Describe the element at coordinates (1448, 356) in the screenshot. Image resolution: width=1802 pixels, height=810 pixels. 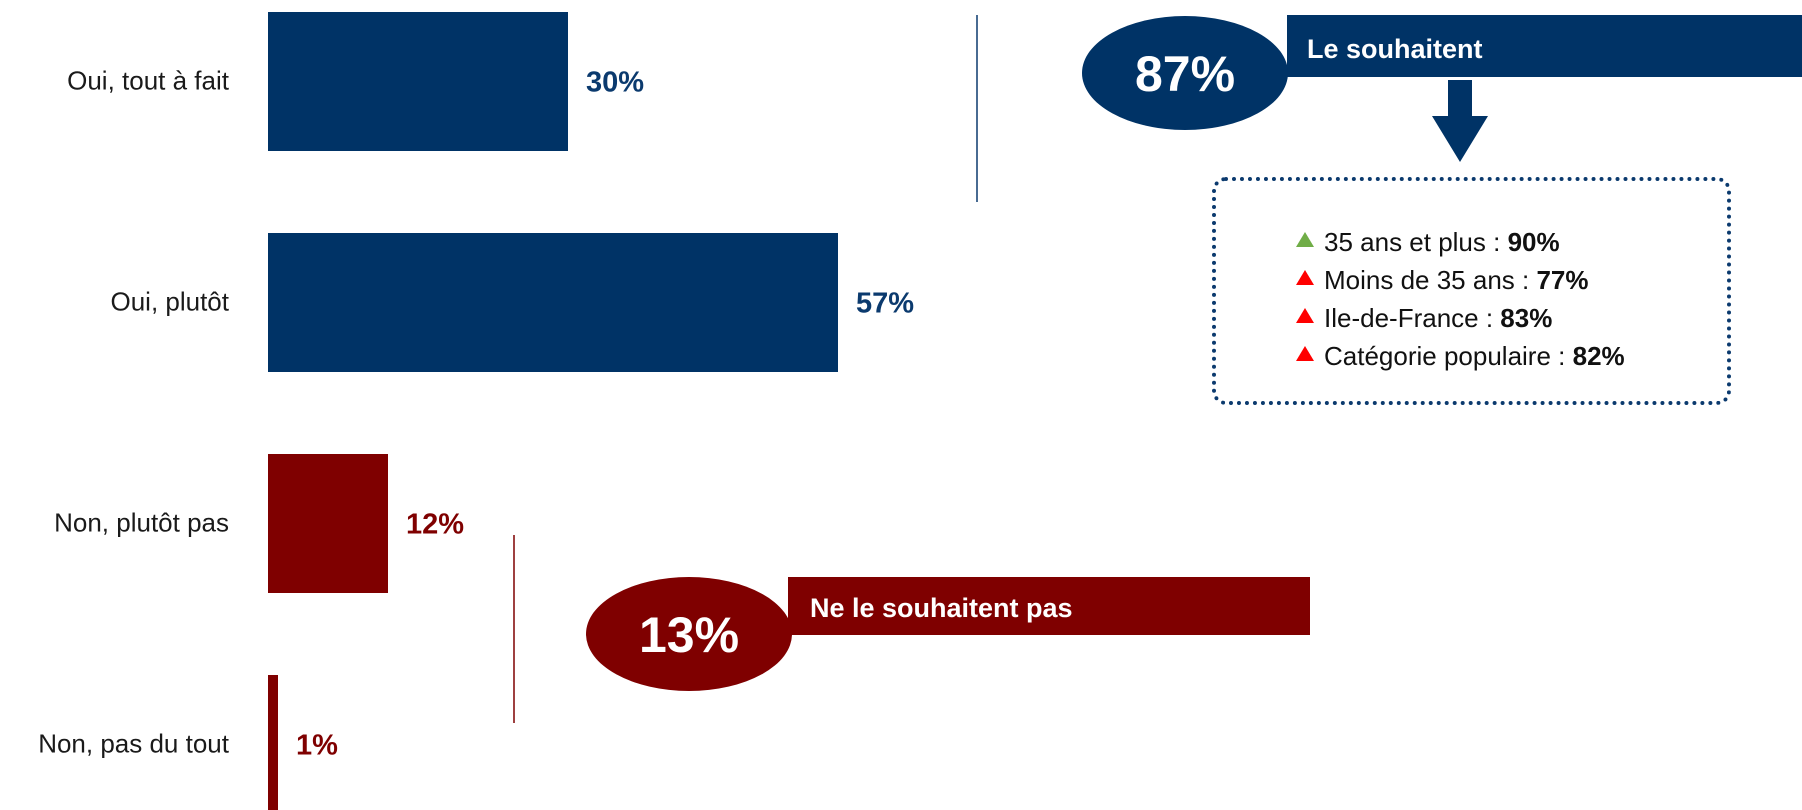
I see `detail-item-label: Catégorie populaire :` at that location.